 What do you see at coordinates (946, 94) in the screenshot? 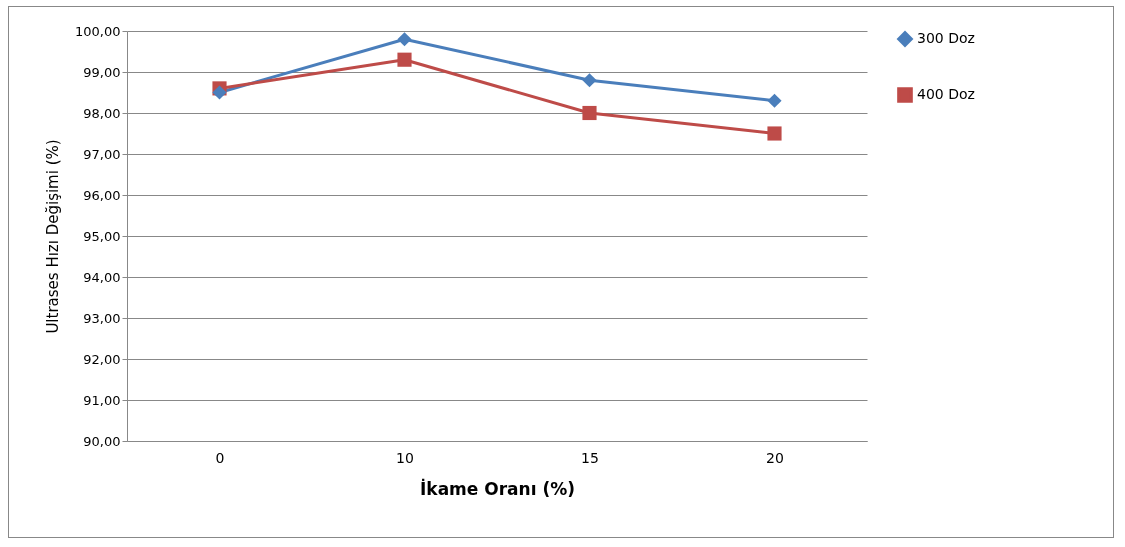
I see `legend-label: 400 Doz` at bounding box center [946, 94].